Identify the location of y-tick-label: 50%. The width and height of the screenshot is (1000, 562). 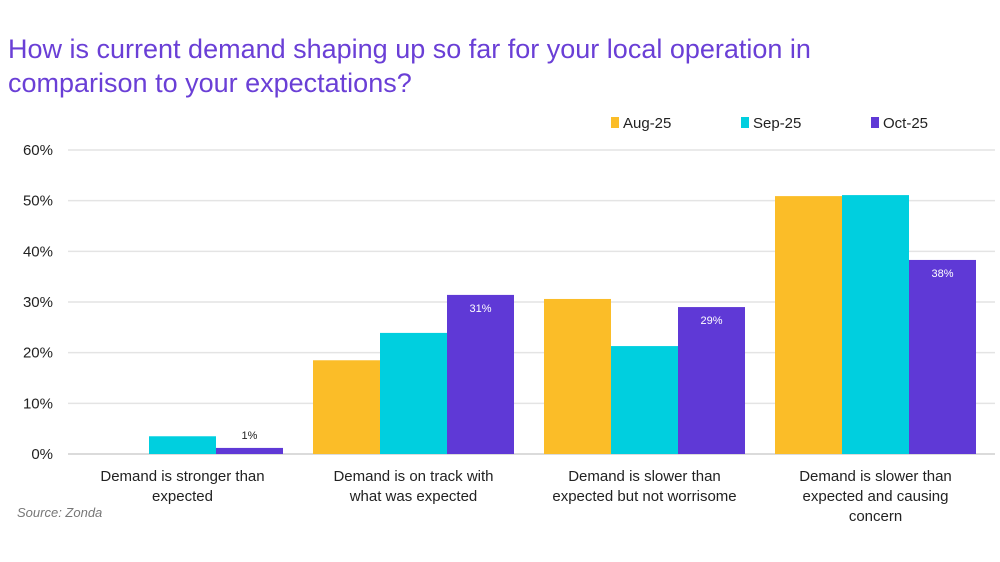
(38, 201).